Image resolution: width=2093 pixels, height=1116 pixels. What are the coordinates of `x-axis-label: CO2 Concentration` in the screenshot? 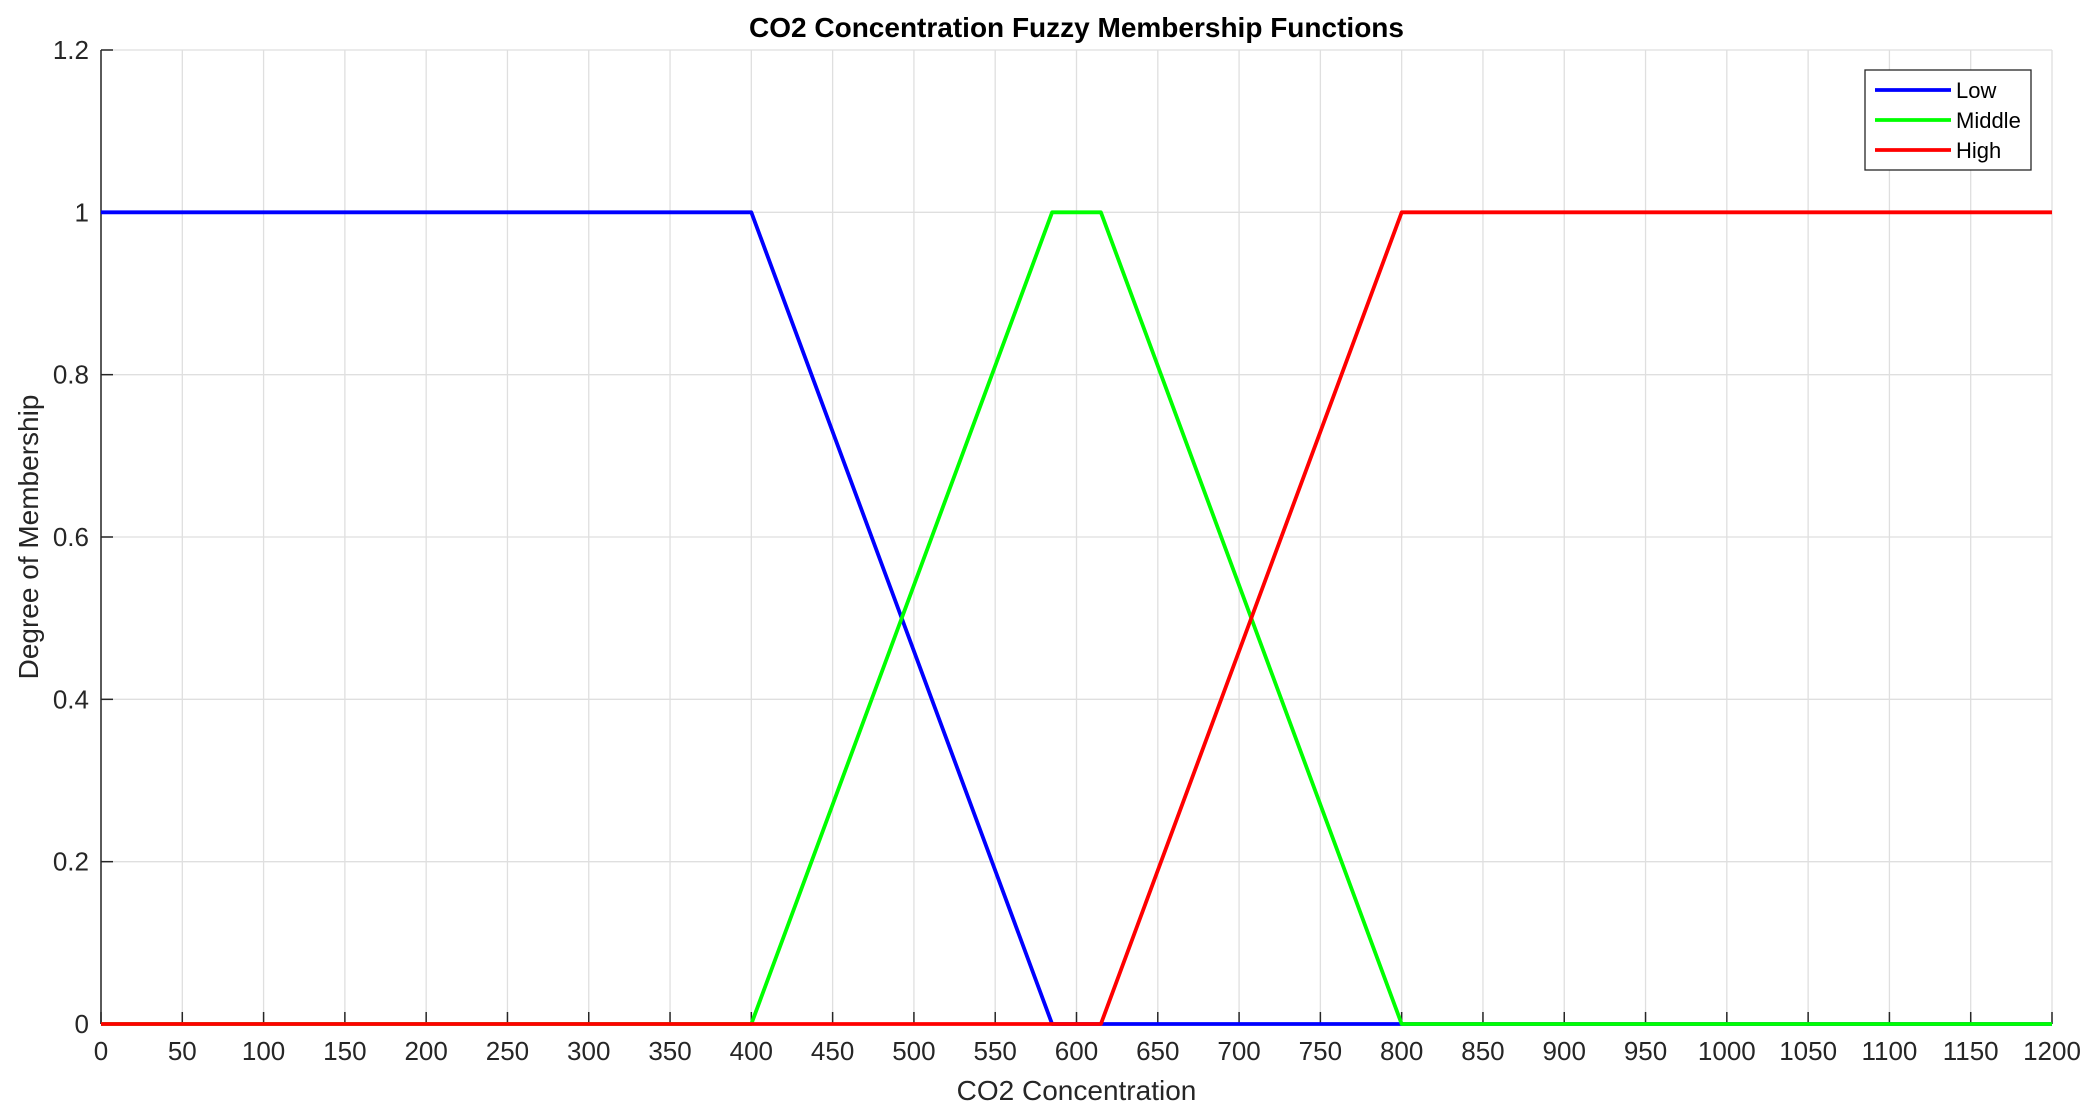 It's located at (1077, 1090).